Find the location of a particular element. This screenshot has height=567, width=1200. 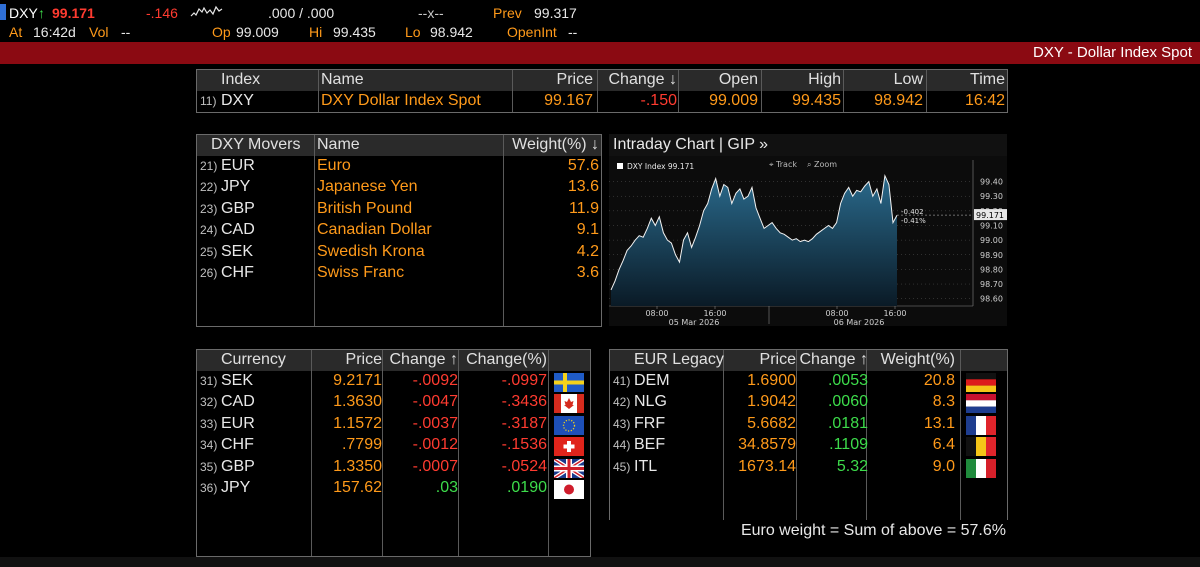

currency-name: Japanese Yen is located at coordinates (367, 187).